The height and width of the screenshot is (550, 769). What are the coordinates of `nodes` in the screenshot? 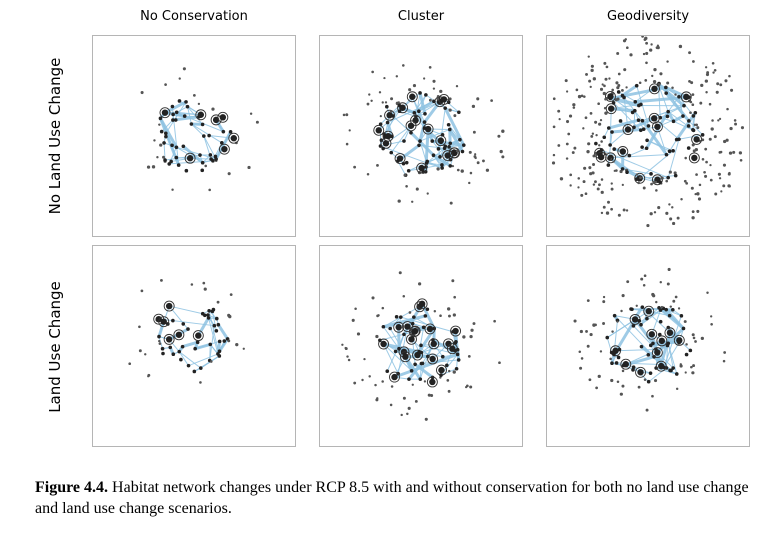 It's located at (186, 331).